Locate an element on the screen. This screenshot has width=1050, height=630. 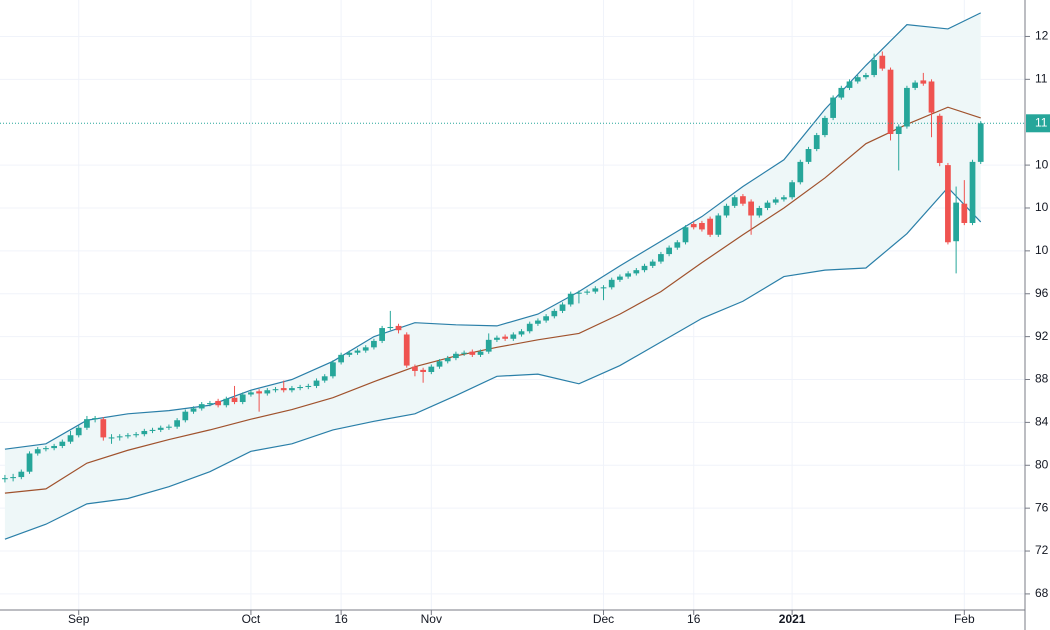
y-tick-label: 92 is located at coordinates (1042, 336).